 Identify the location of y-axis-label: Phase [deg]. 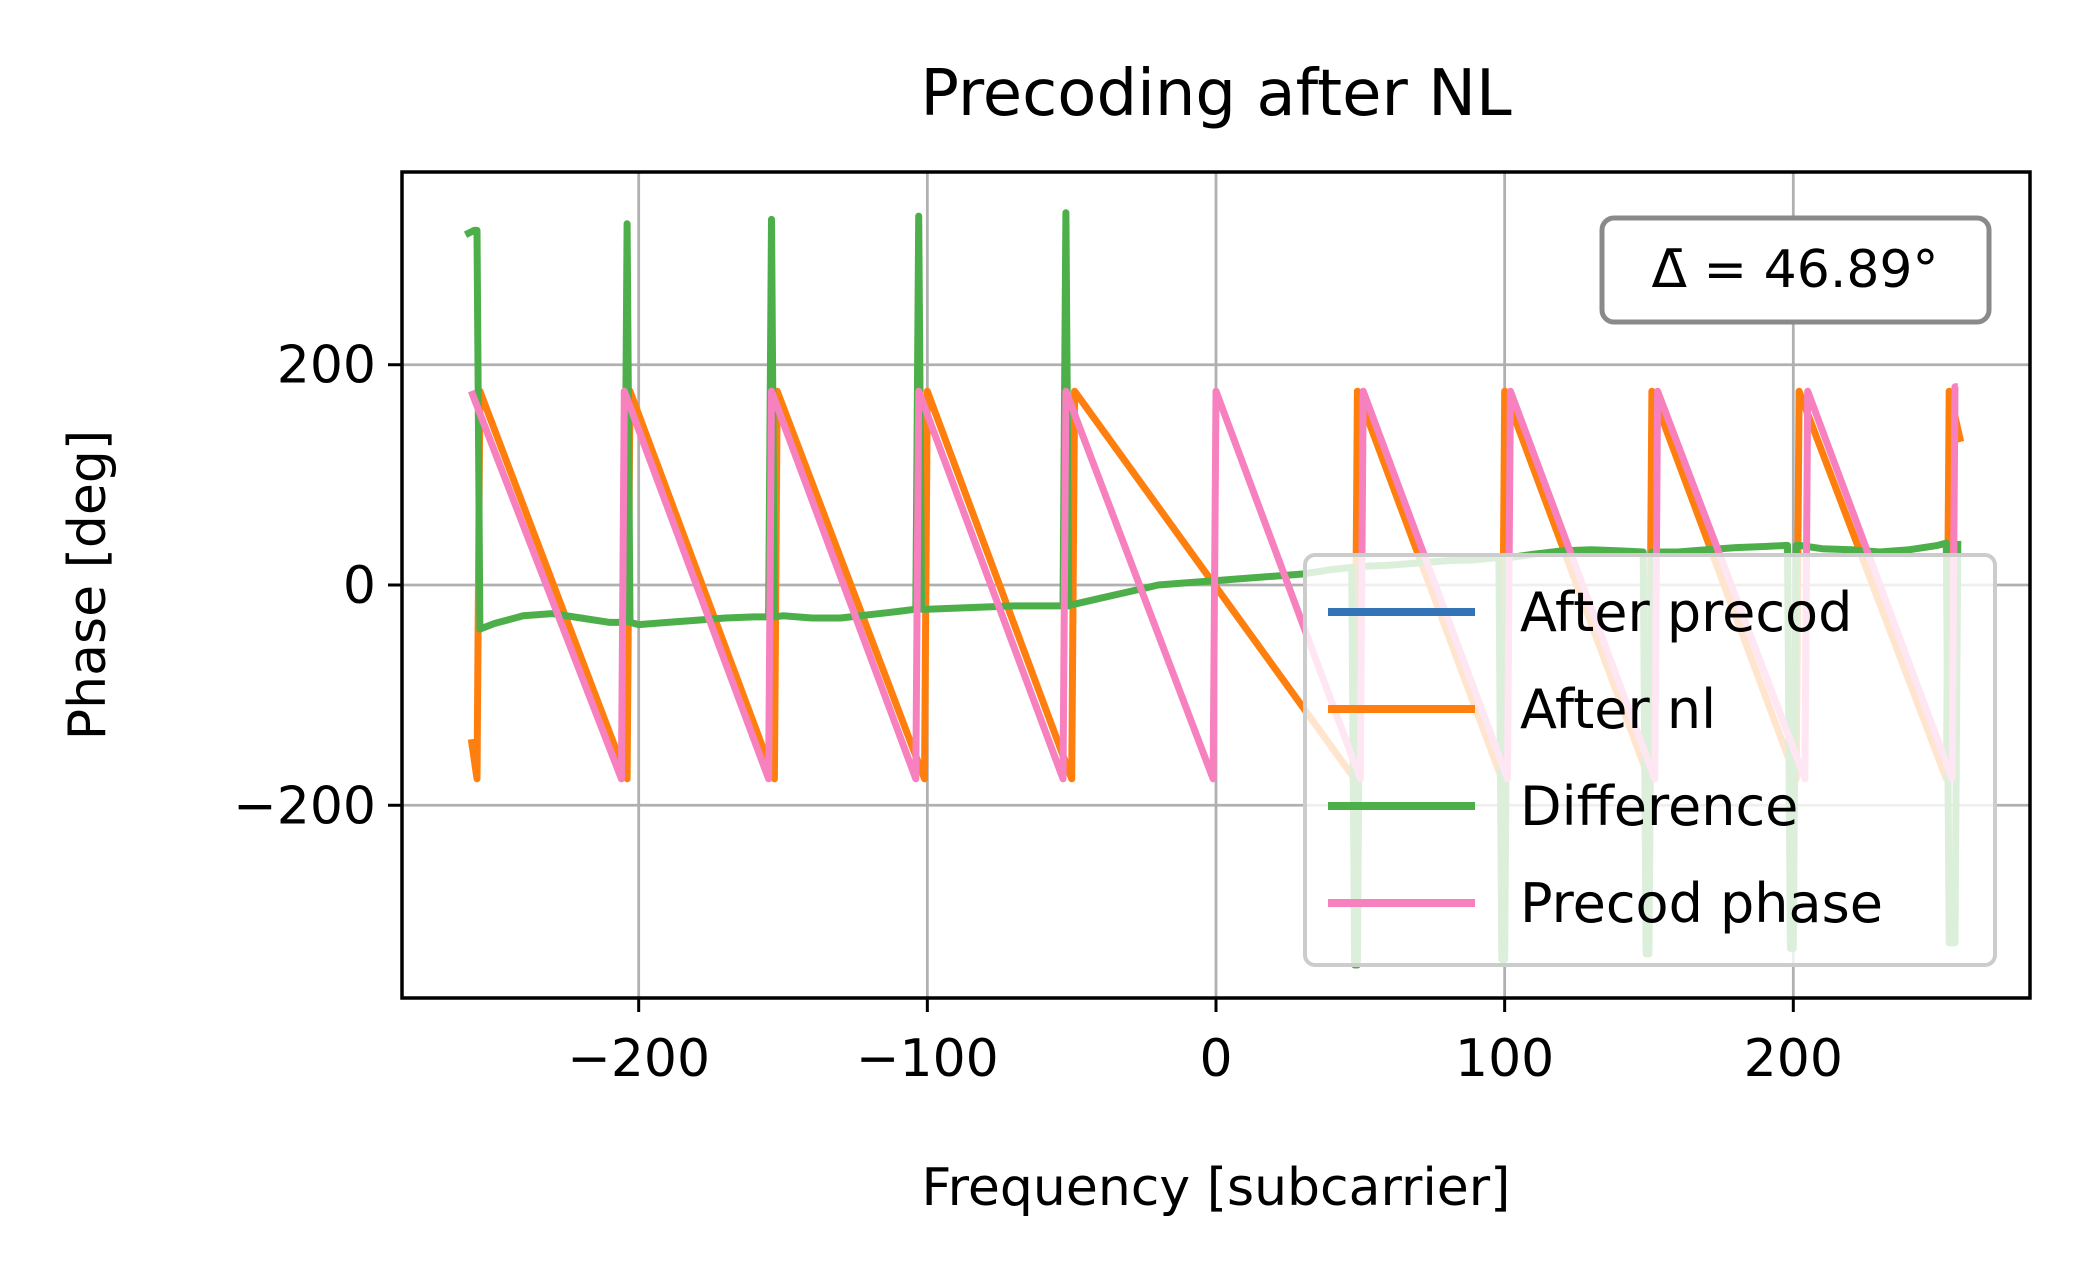
(88, 585).